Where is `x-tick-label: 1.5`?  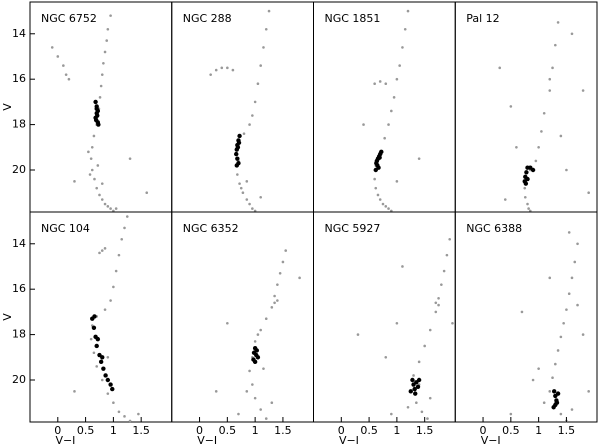 x-tick-label: 1.5 is located at coordinates (141, 430).